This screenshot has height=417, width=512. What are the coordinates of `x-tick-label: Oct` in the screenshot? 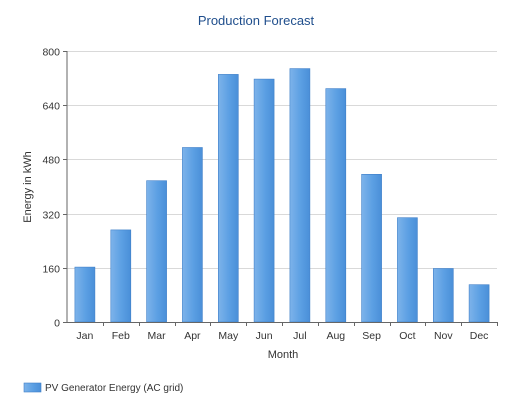 It's located at (407, 336).